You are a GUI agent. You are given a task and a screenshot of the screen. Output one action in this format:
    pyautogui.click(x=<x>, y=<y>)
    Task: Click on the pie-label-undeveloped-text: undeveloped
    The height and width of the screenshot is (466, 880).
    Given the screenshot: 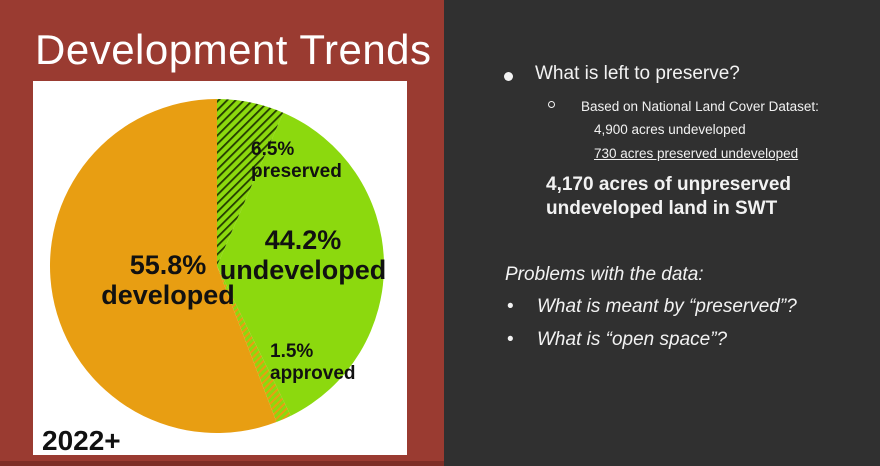 What is the action you would take?
    pyautogui.click(x=303, y=270)
    